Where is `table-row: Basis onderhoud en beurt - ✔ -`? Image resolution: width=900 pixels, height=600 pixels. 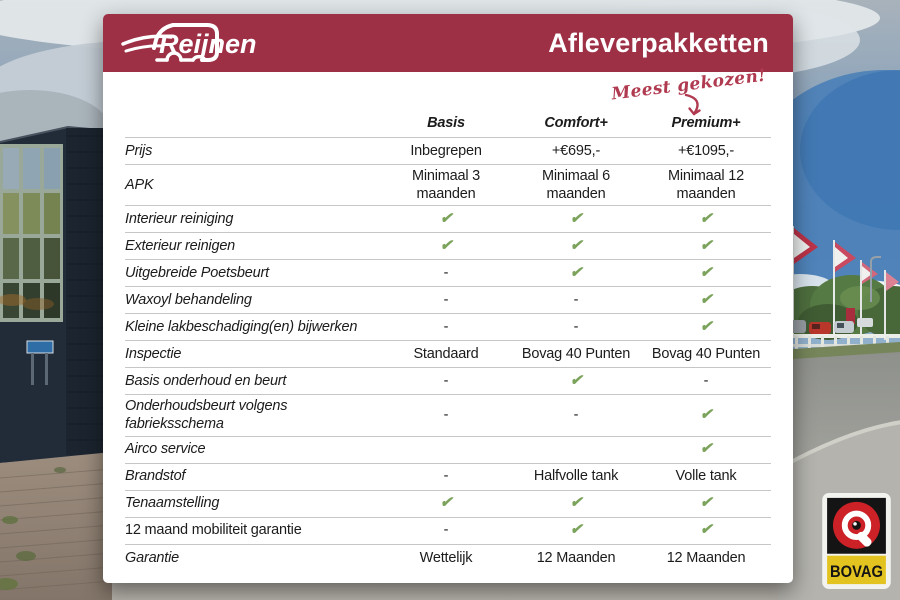 table-row: Basis onderhoud en beurt - ✔ - is located at coordinates (448, 382).